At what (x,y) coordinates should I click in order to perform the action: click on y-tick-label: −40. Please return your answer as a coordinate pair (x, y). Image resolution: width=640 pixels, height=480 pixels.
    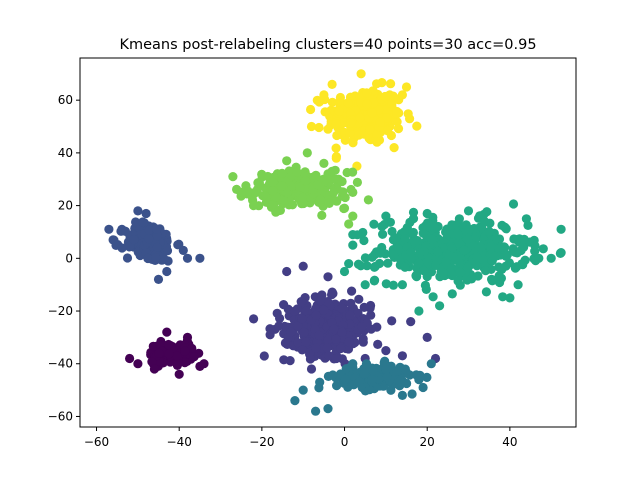
    Looking at the image, I should click on (60, 364).